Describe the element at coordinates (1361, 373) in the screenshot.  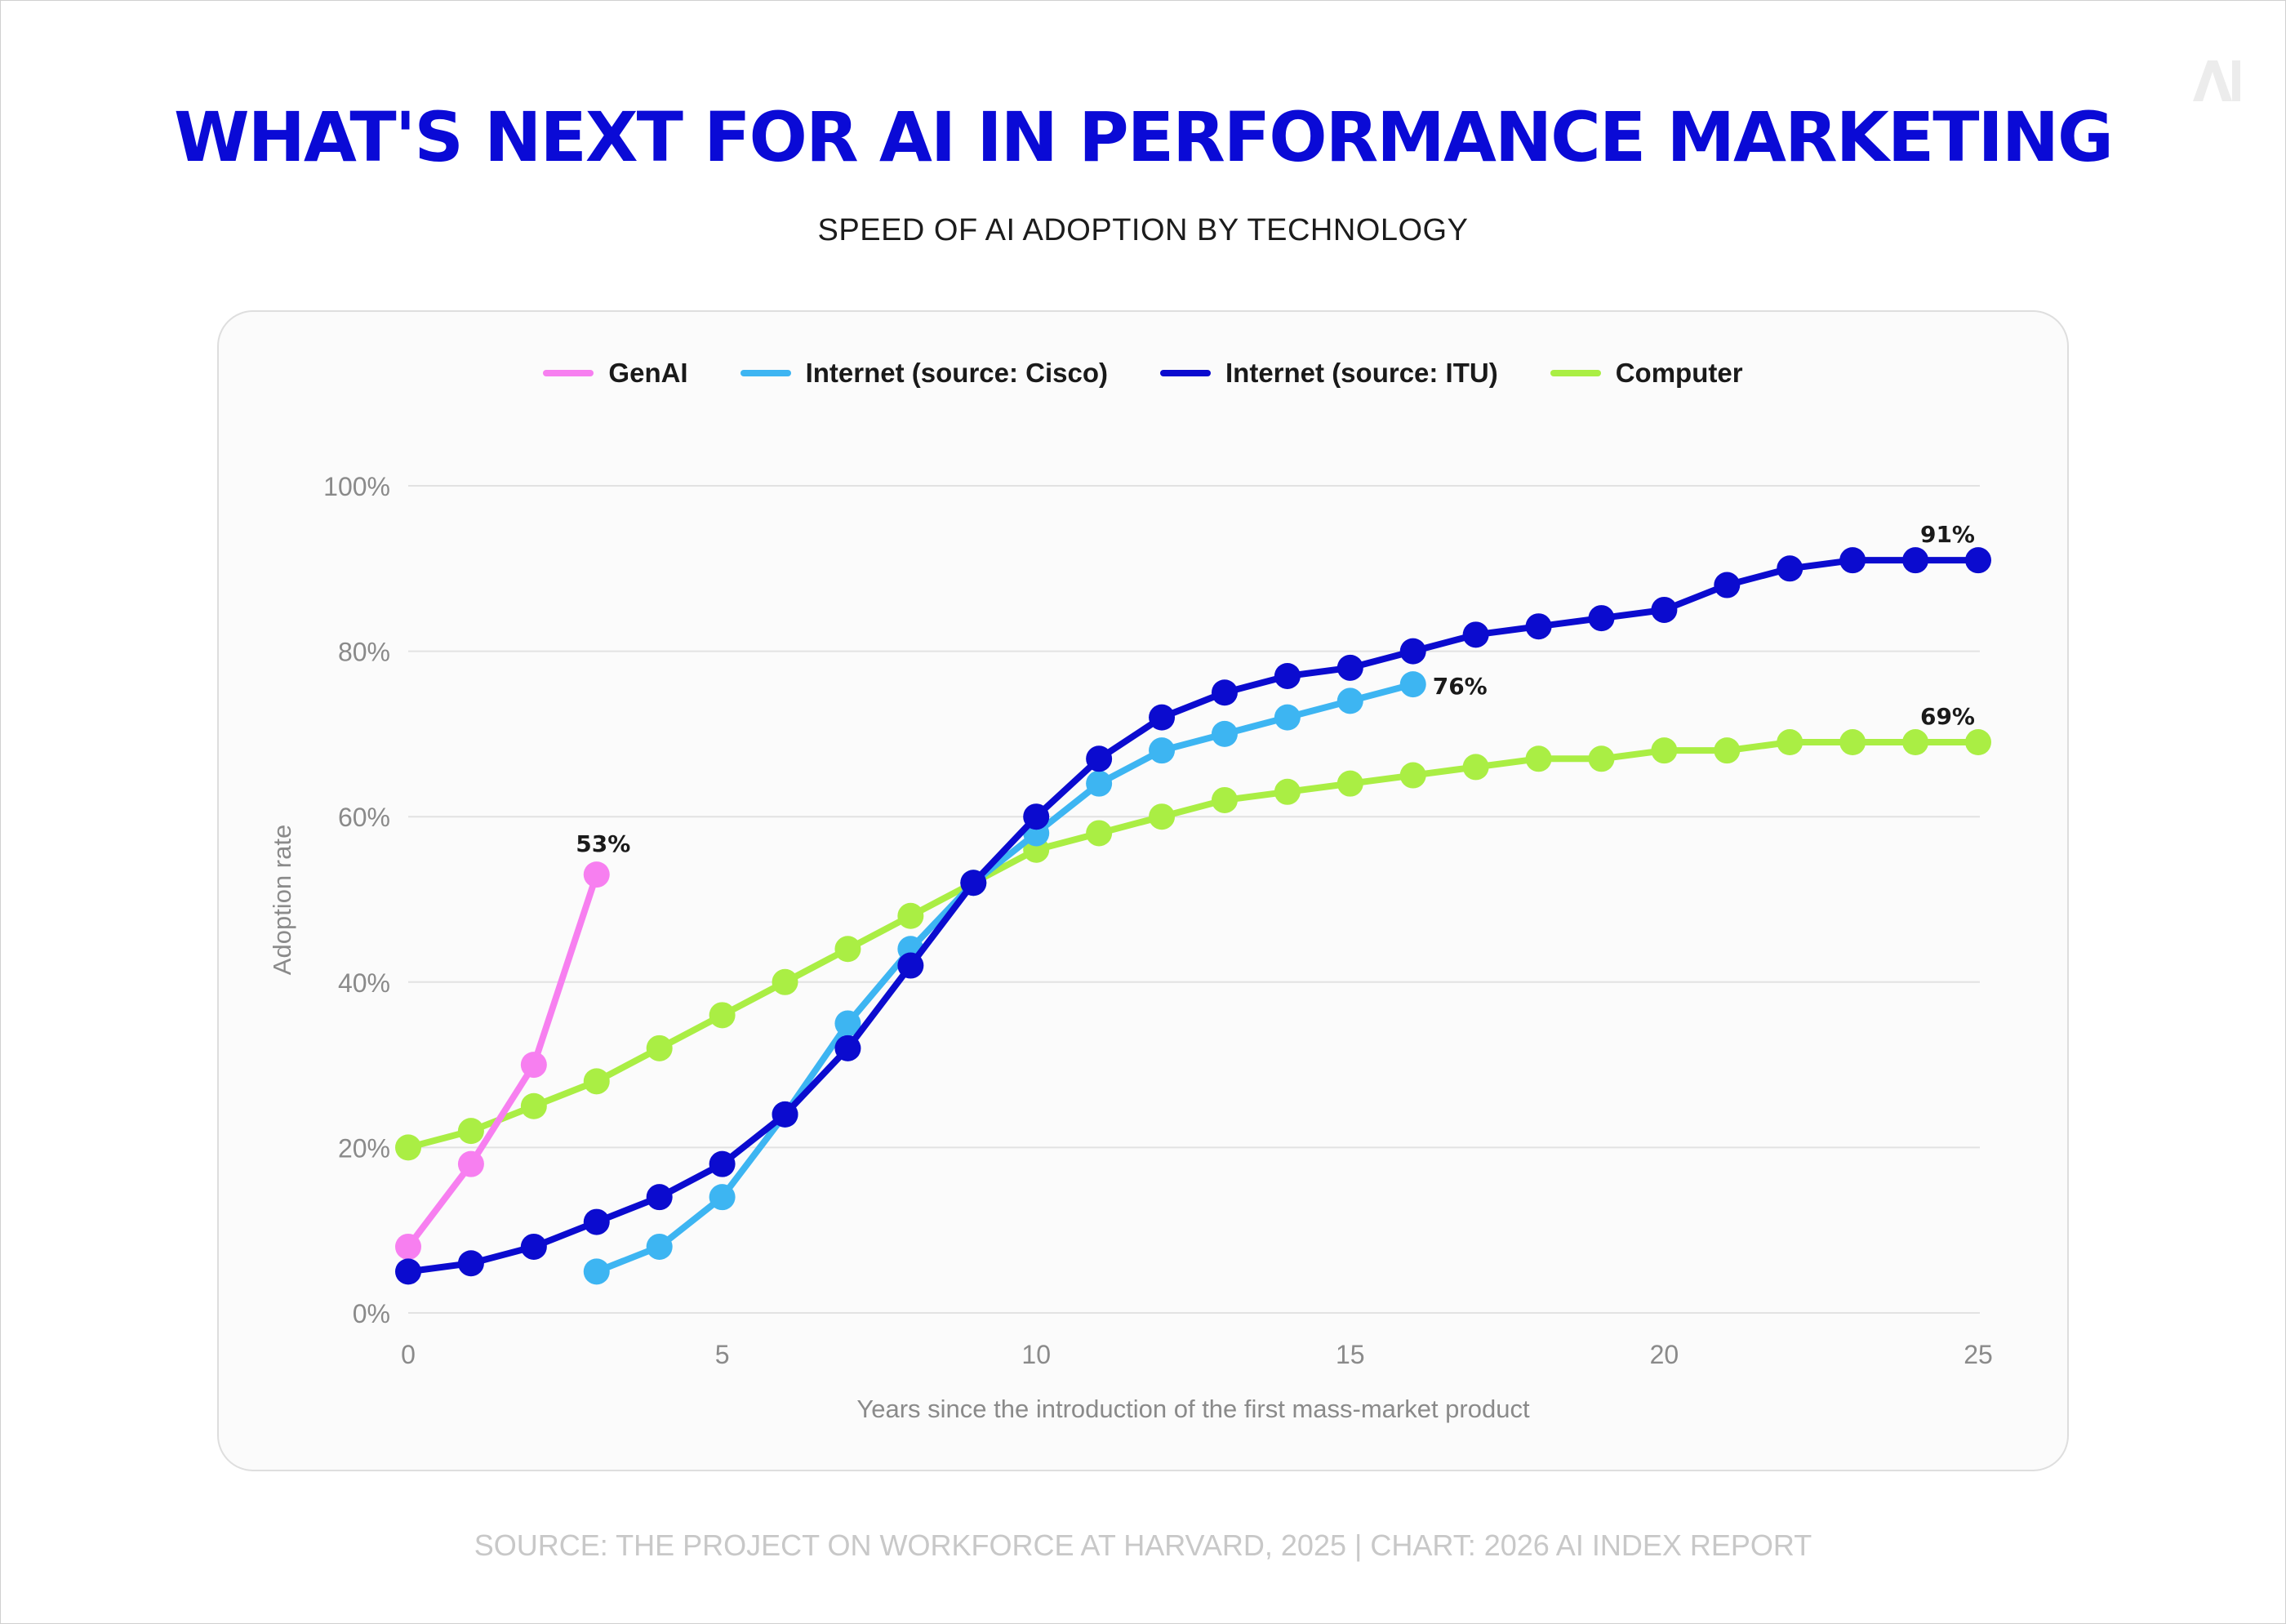
I see `legend-label: Internet (source: ITU)` at that location.